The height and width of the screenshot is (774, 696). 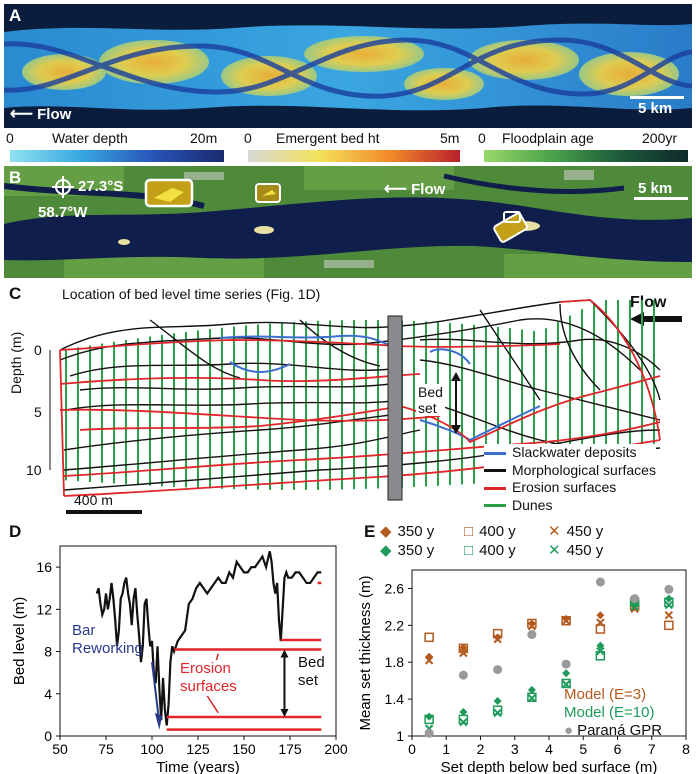 I want to click on x-axis-label: Time (years), so click(x=198, y=766).